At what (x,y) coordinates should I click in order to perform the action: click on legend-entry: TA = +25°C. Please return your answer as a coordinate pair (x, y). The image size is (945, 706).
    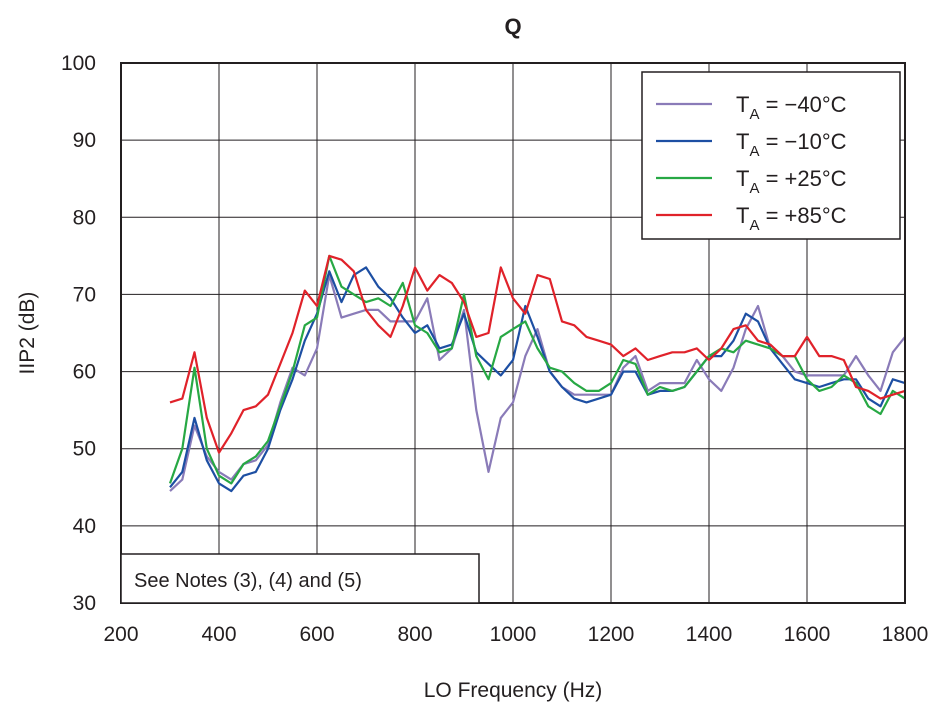
    Looking at the image, I should click on (791, 181).